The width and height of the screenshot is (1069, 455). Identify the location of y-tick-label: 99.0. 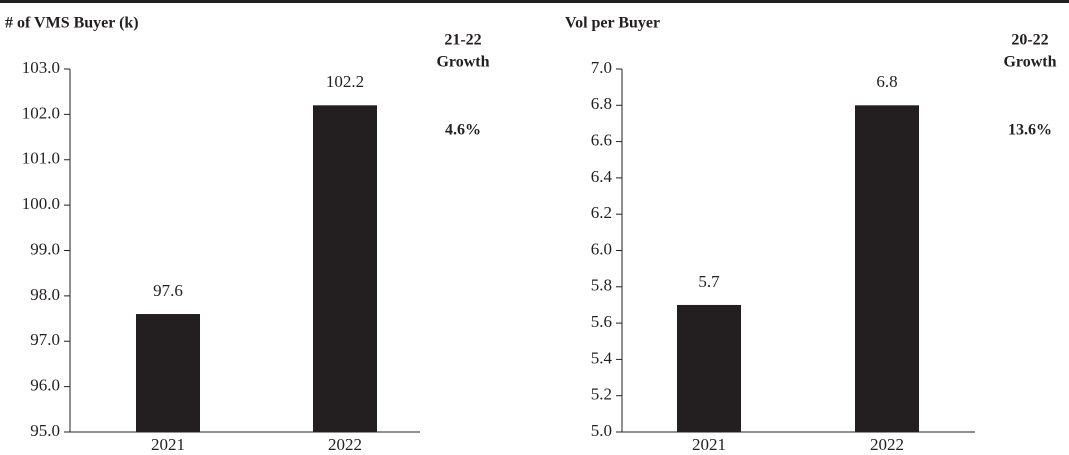
(45, 248).